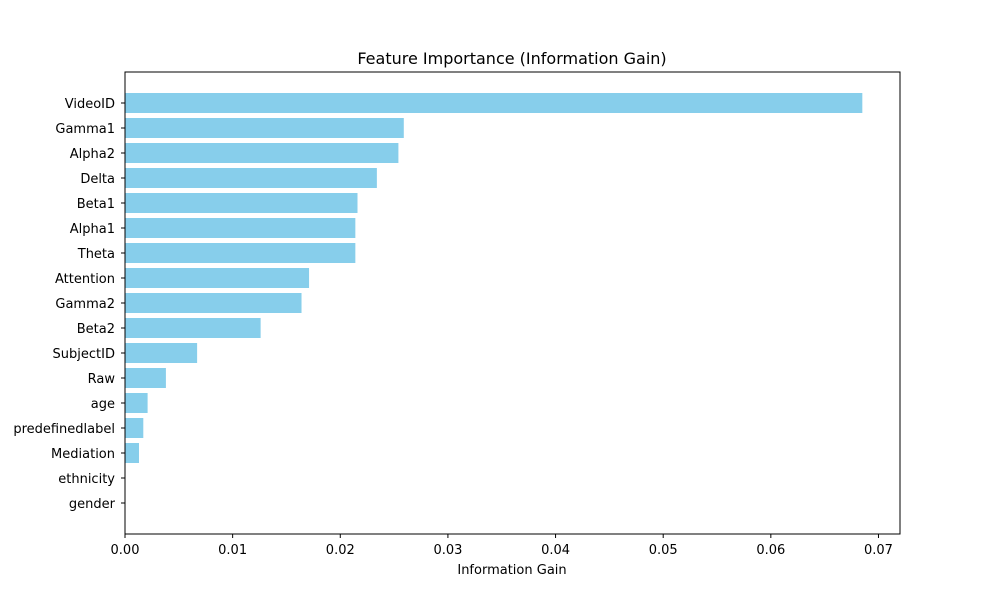 The height and width of the screenshot is (600, 1000). What do you see at coordinates (217, 278) in the screenshot?
I see `bar-attention` at bounding box center [217, 278].